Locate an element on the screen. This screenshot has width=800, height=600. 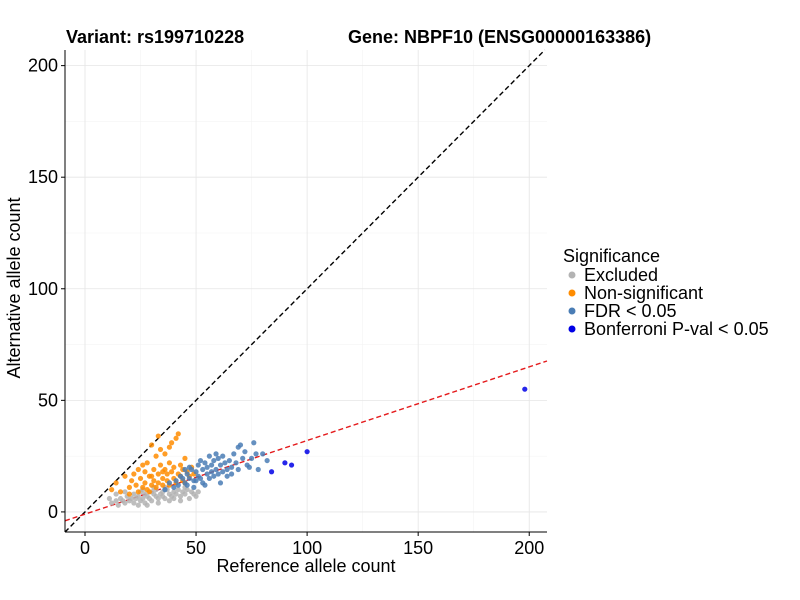
x-tick-label: 100 is located at coordinates (307, 548).